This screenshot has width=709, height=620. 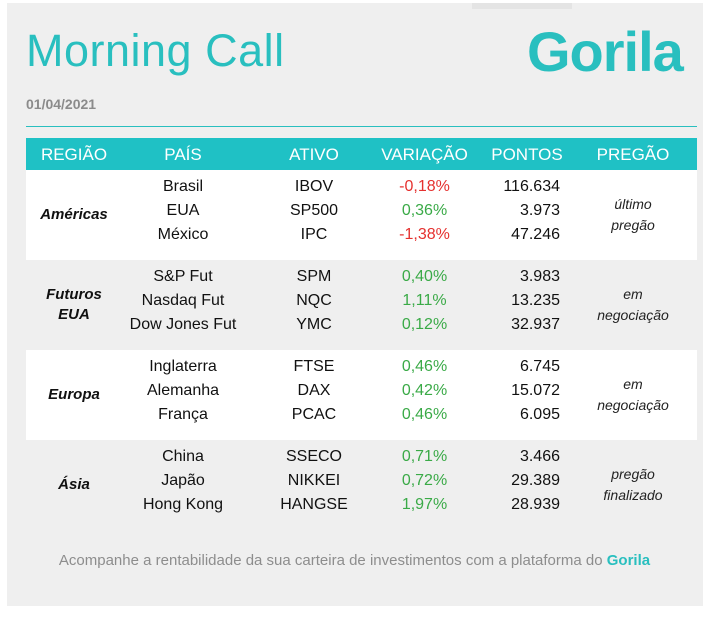 I want to click on region-cell: Américas, so click(x=74, y=215).